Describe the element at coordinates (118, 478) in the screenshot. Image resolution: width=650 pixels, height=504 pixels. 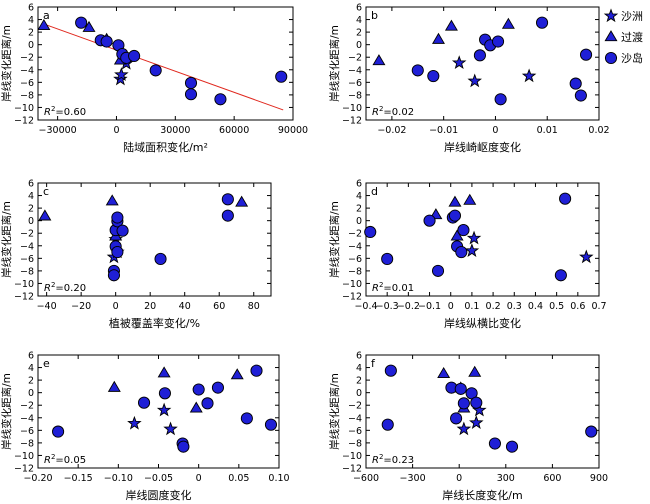
I see `x-tick-label: −0.10` at that location.